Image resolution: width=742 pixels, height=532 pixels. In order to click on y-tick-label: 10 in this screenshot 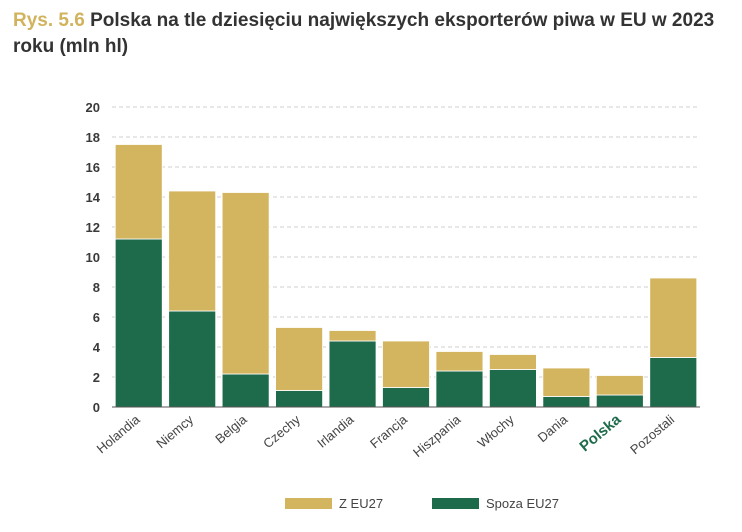, I will do `click(93, 257)`.